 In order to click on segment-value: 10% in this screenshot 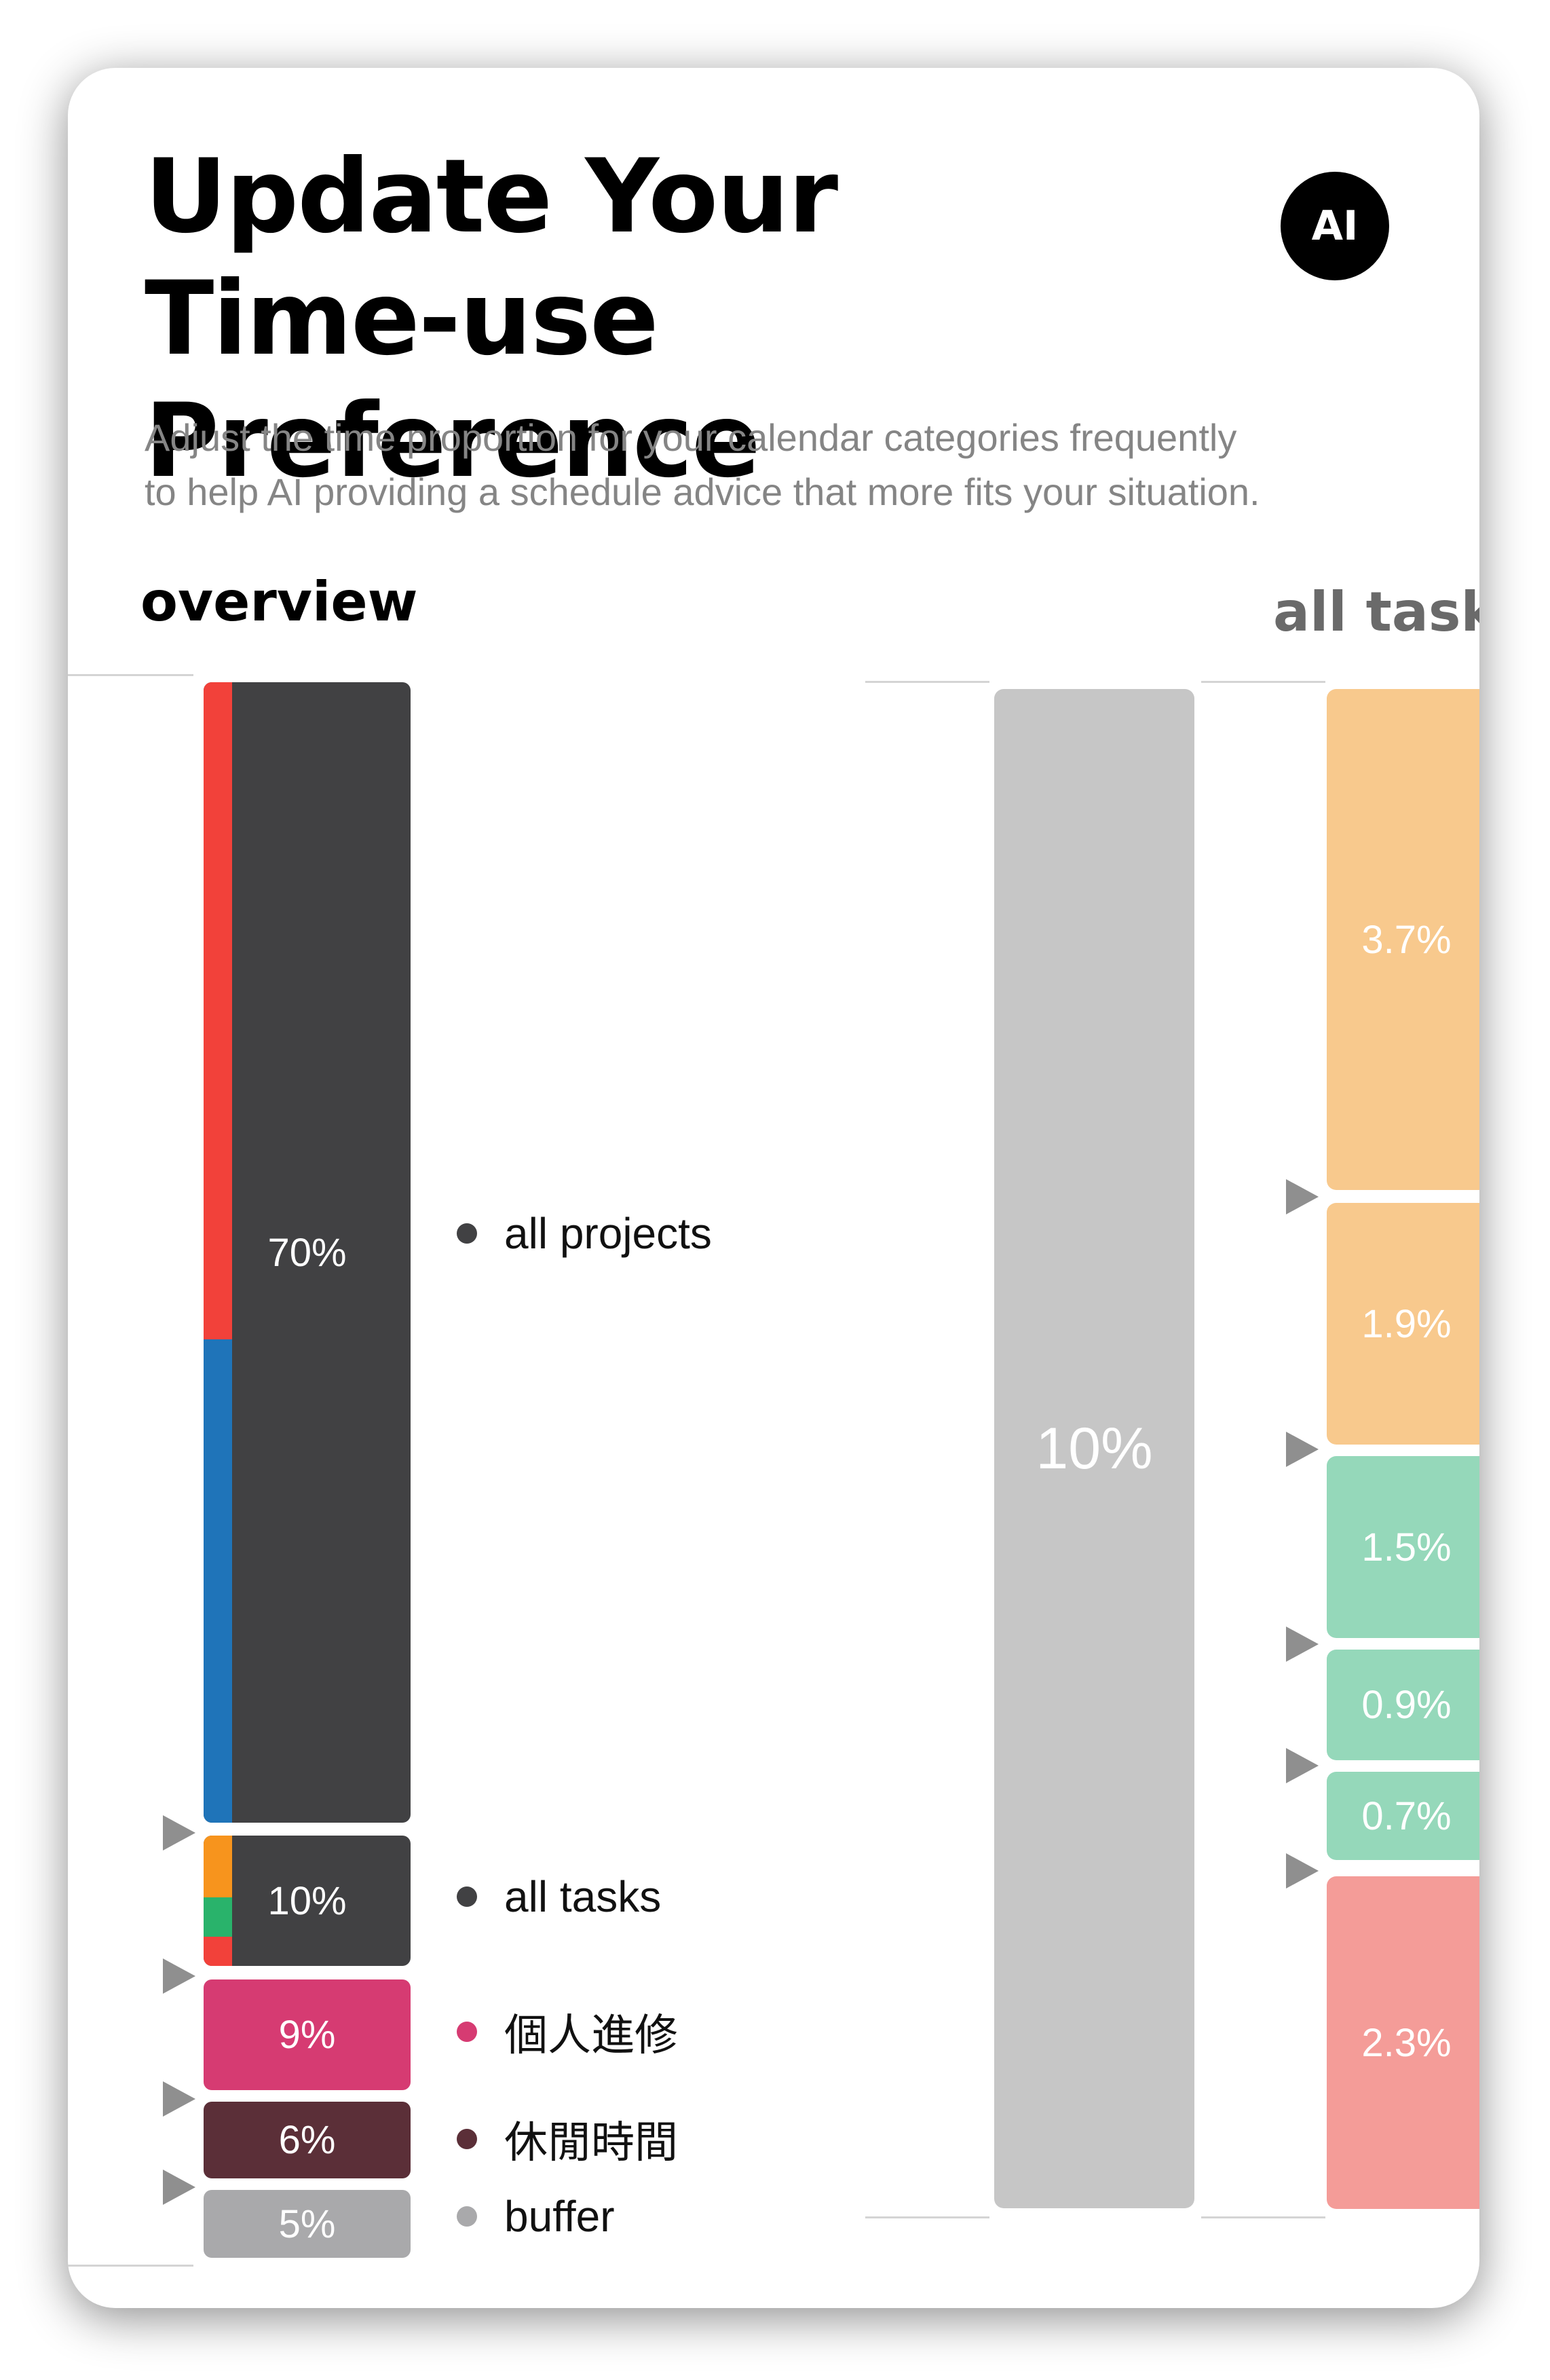, I will do `click(307, 1900)`.